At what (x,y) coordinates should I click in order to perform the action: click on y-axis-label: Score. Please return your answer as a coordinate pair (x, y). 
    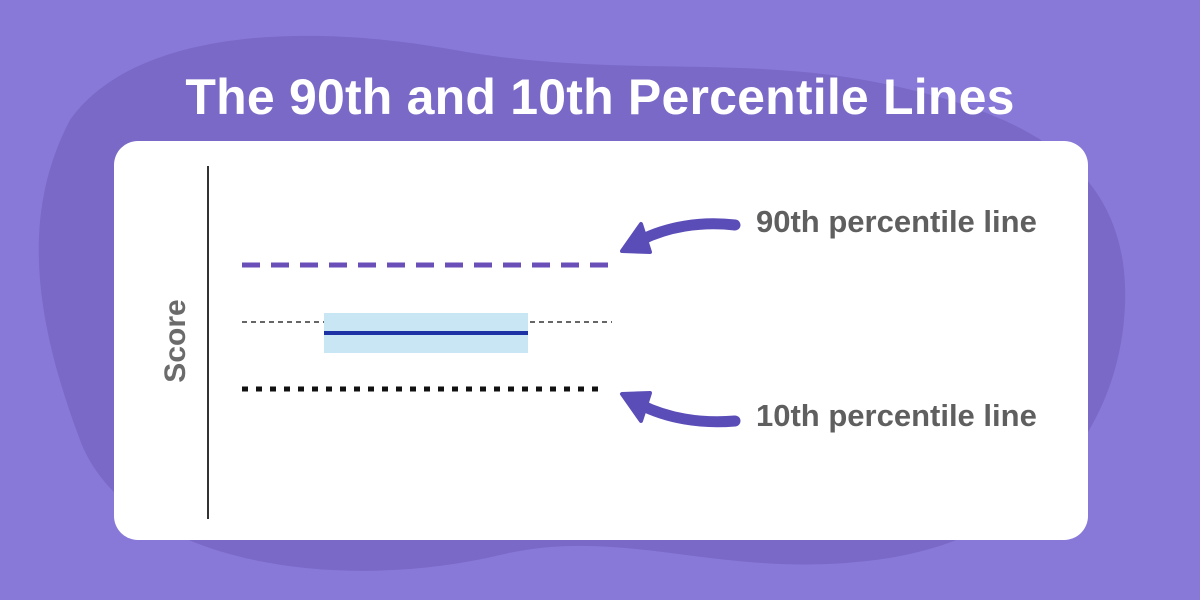
    Looking at the image, I should click on (175, 341).